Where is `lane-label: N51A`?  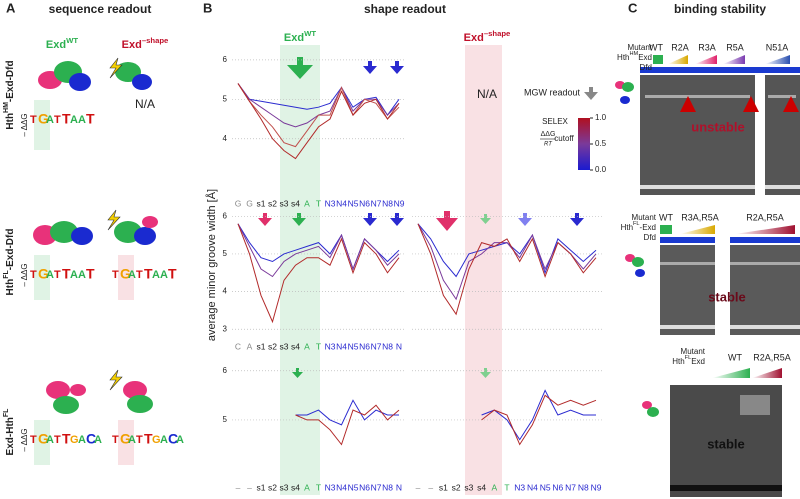
lane-label: N51A is located at coordinates (777, 47).